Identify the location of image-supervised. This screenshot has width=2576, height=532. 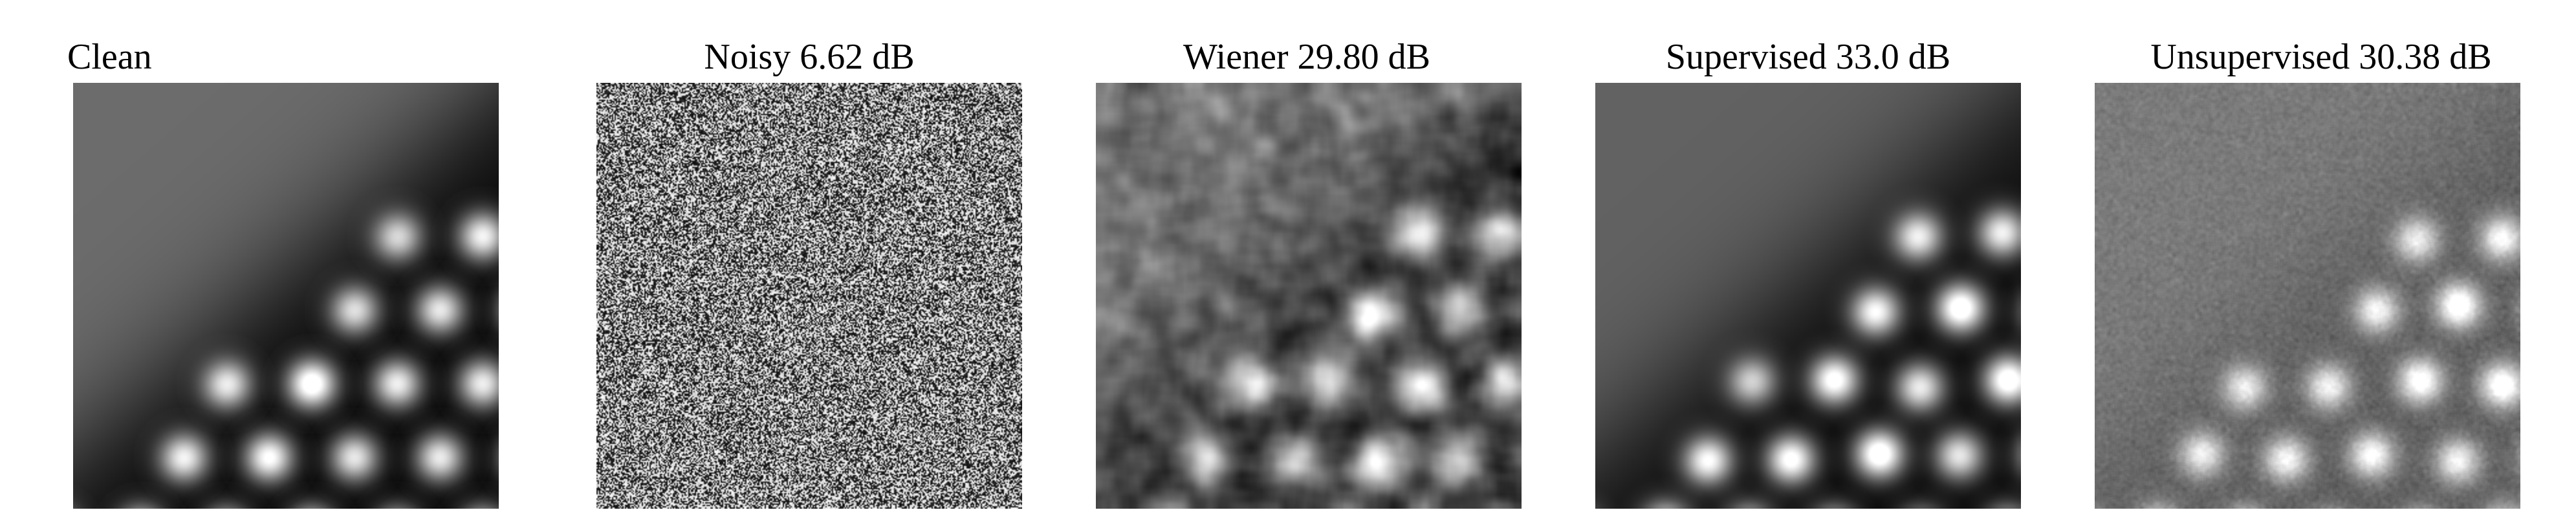
(1808, 296).